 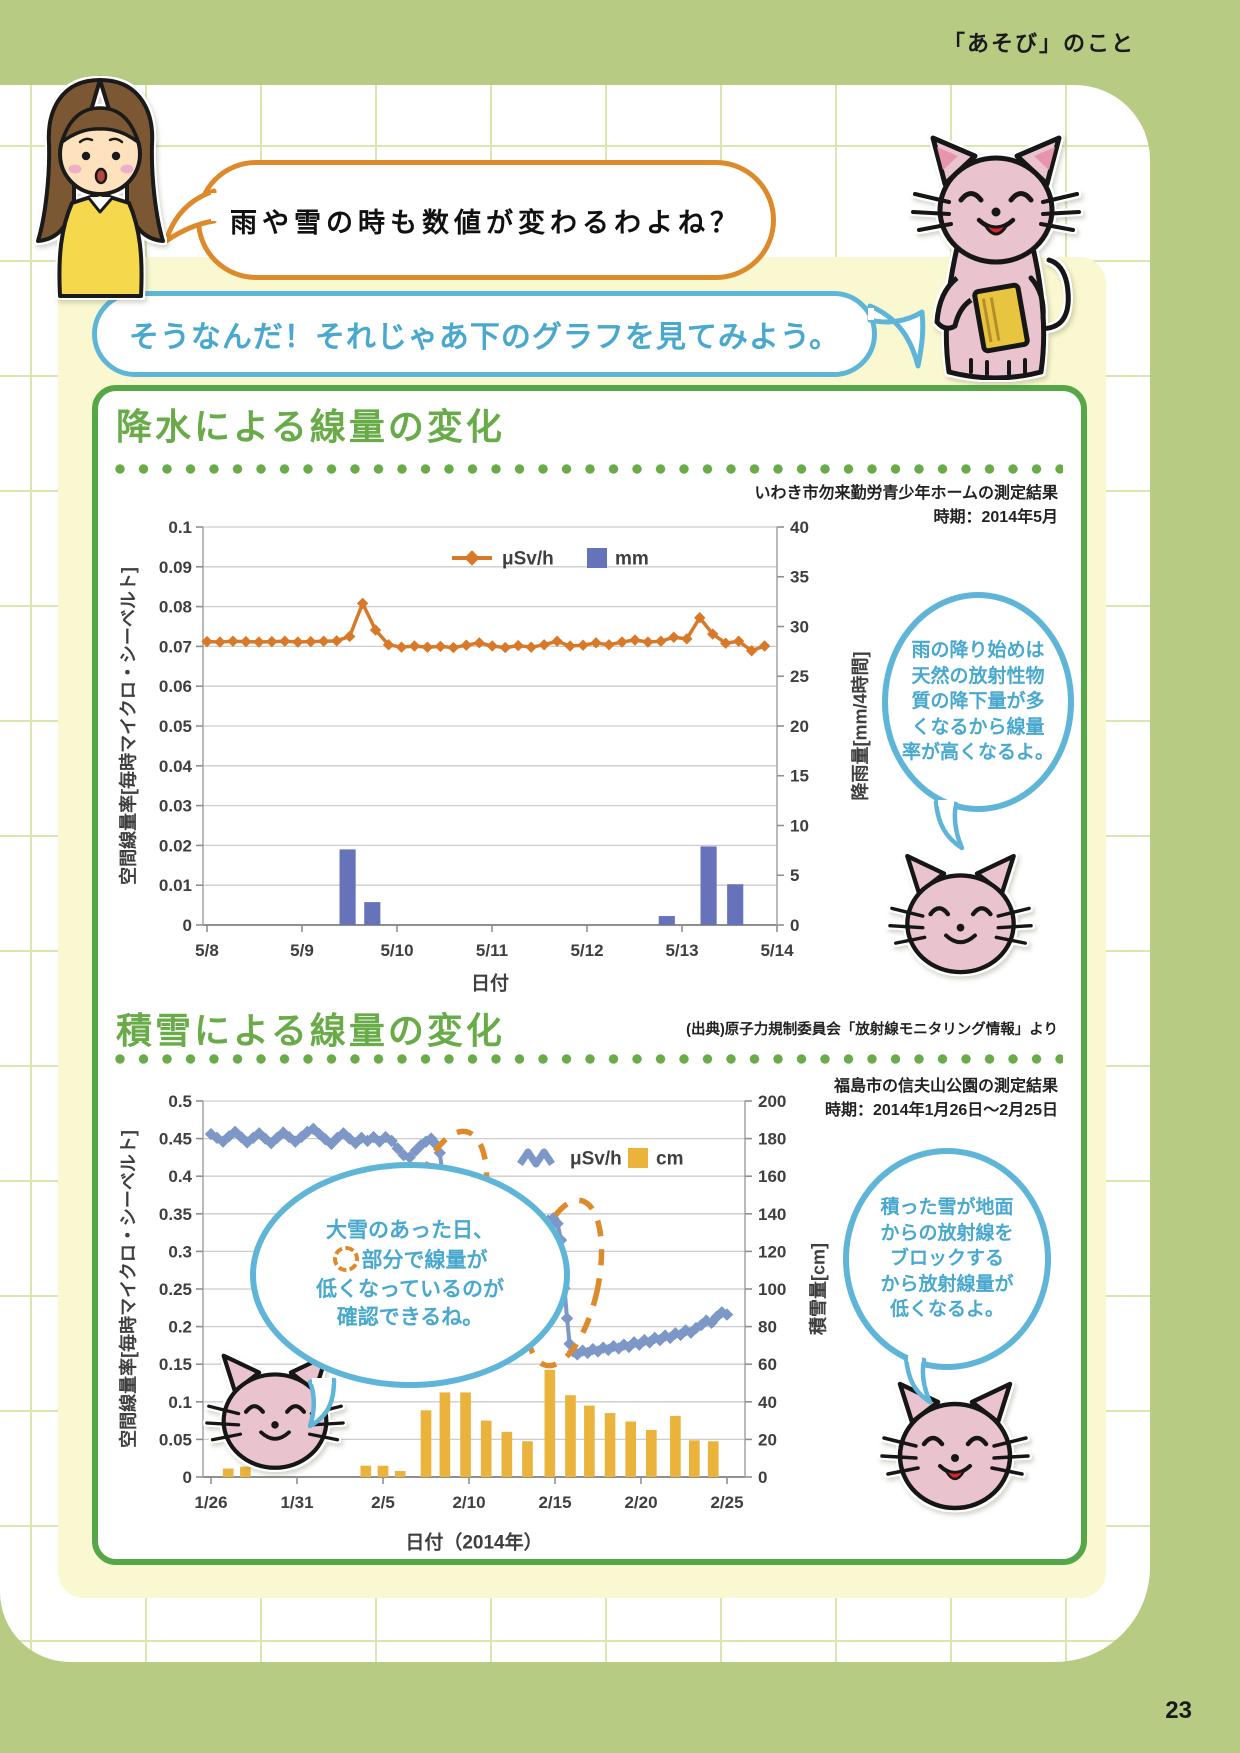 What do you see at coordinates (468, 1502) in the screenshot?
I see `svg-text: 2/10` at bounding box center [468, 1502].